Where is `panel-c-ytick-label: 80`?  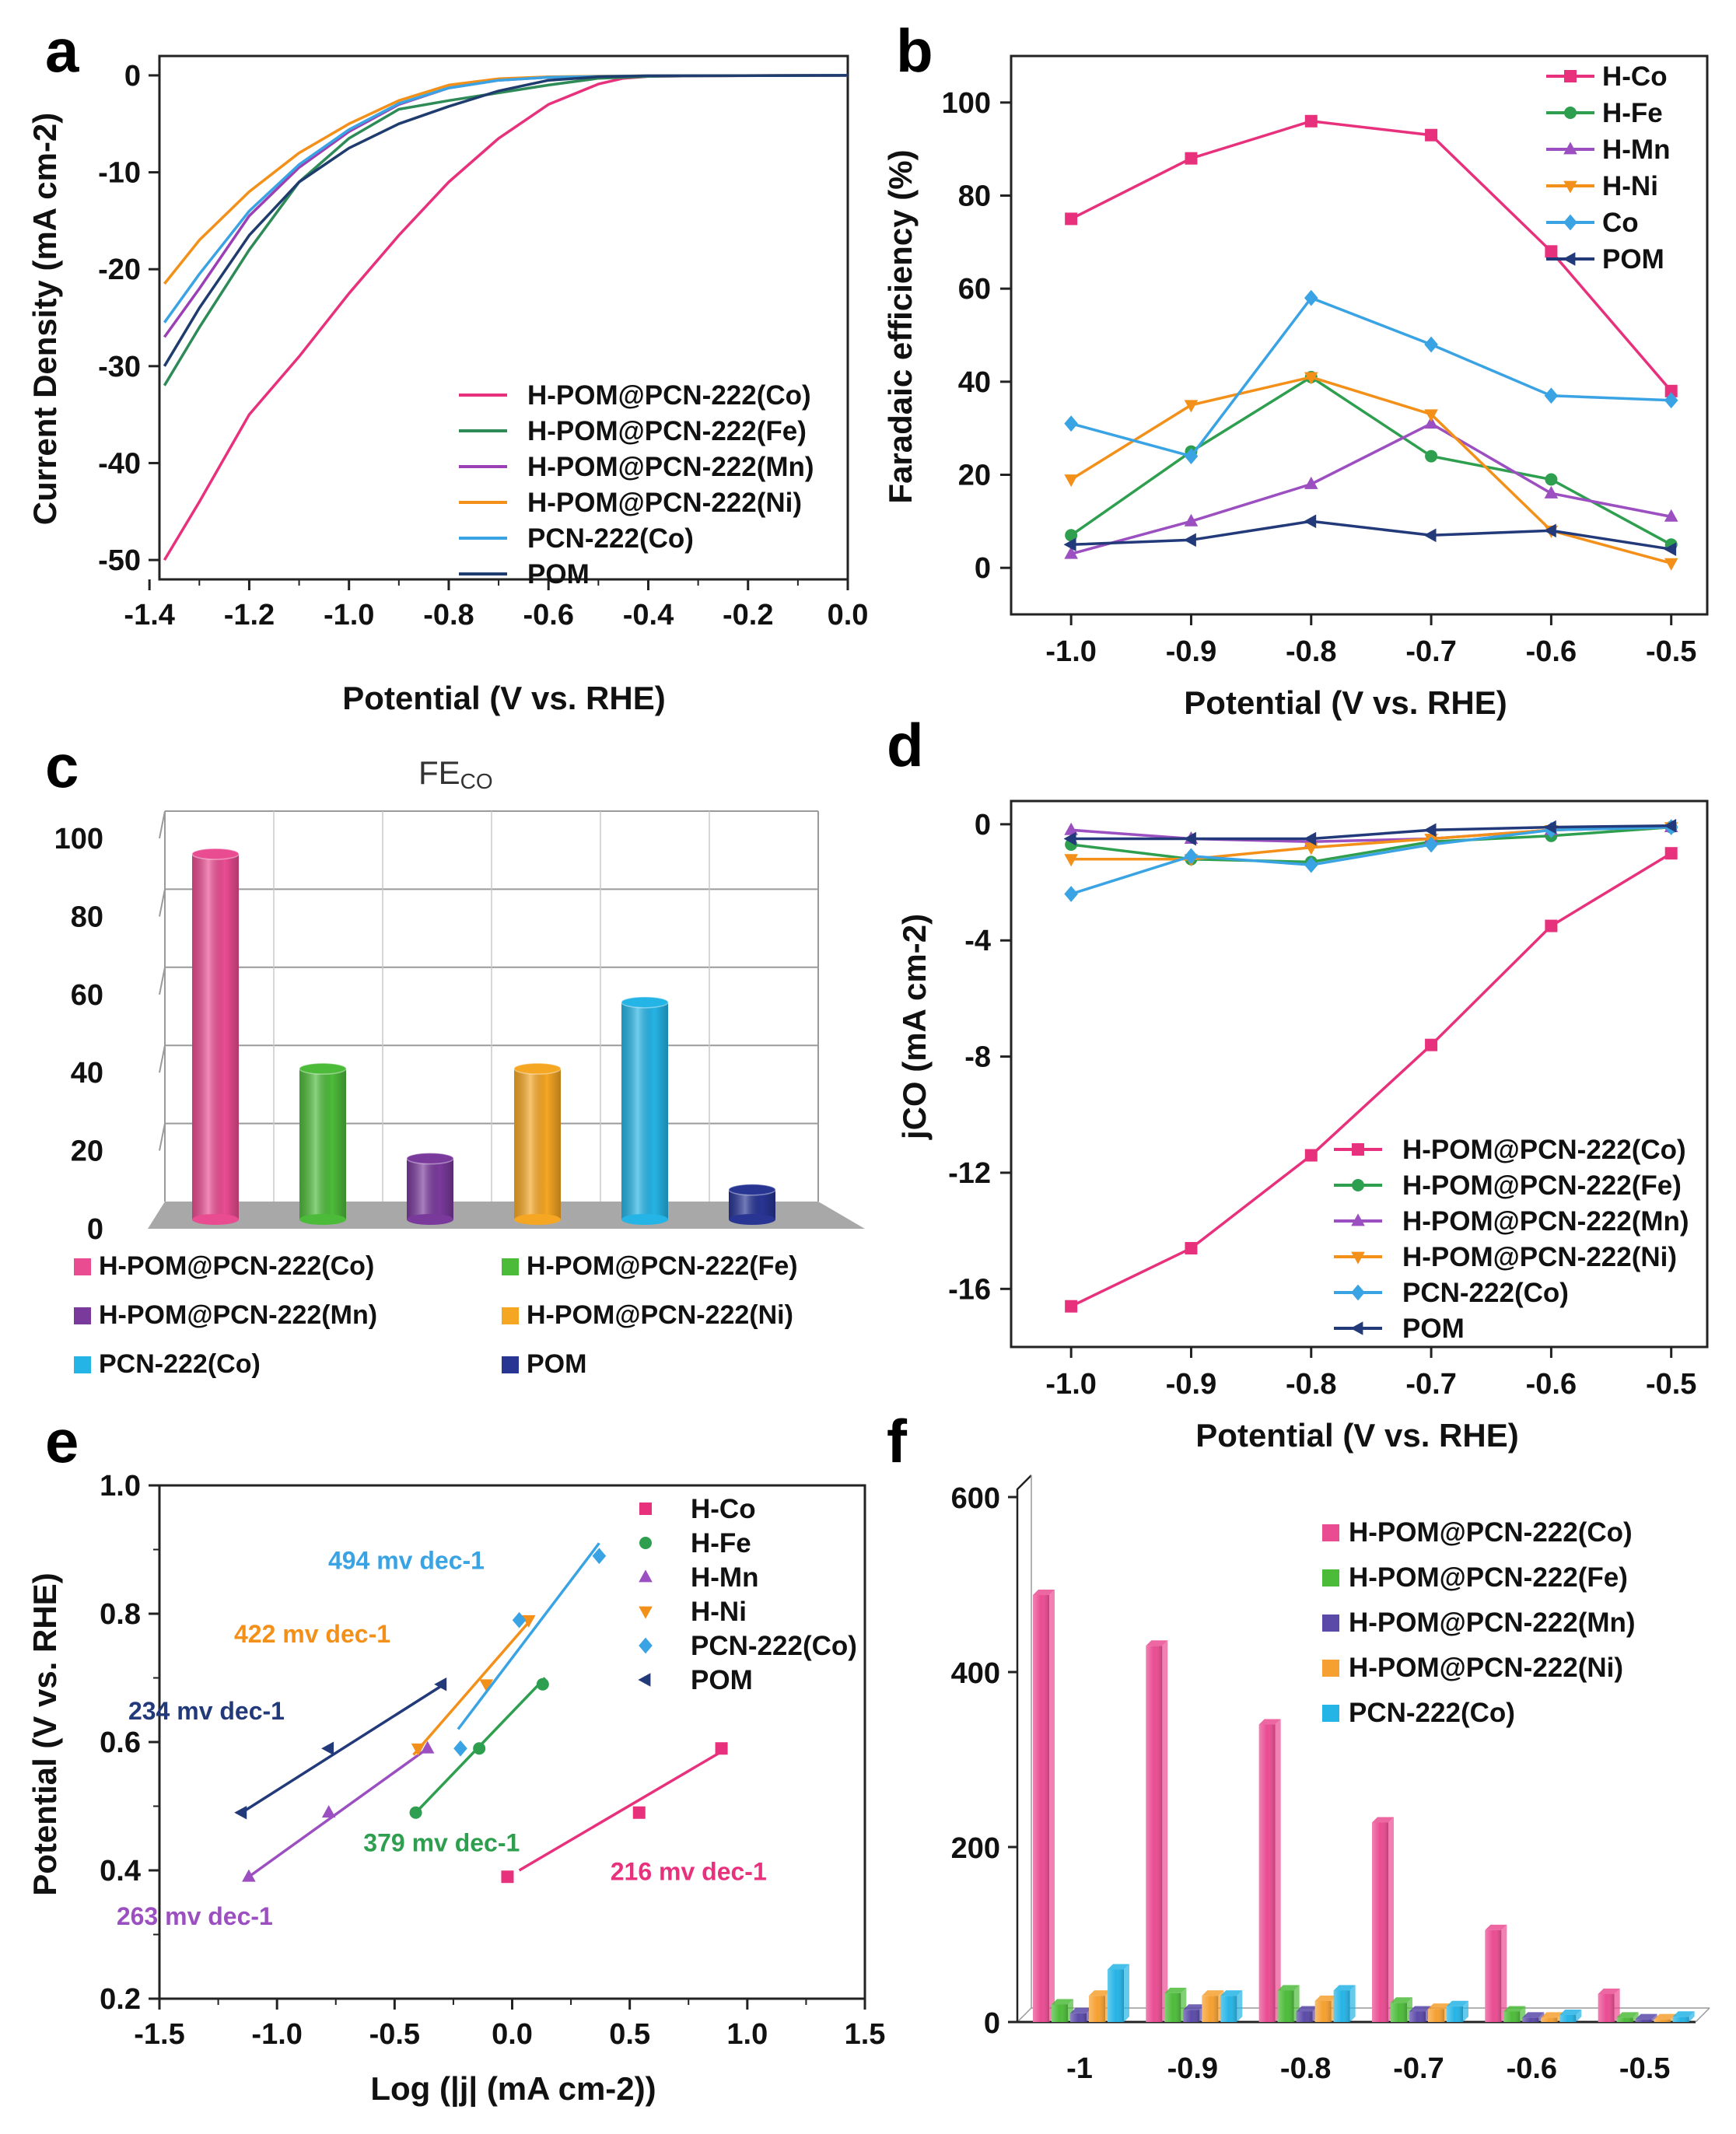 panel-c-ytick-label: 80 is located at coordinates (87, 917).